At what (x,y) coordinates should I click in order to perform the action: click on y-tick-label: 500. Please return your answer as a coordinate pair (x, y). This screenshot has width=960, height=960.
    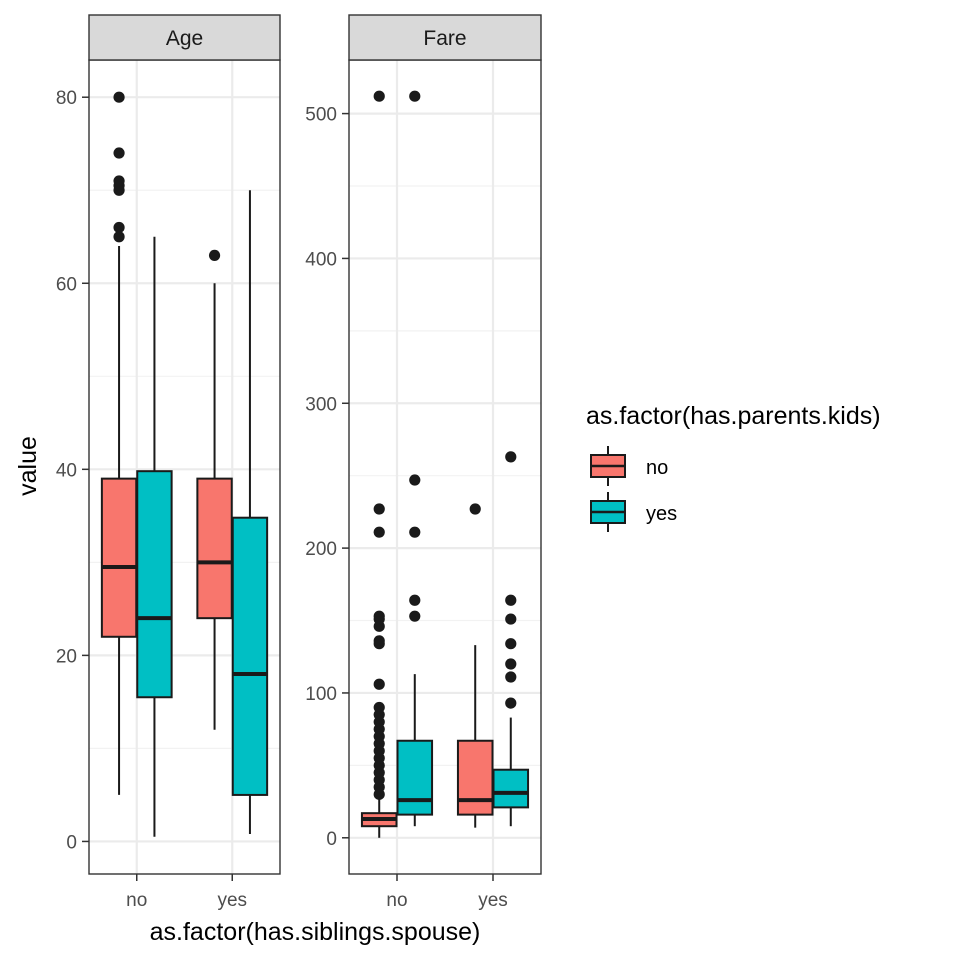
    Looking at the image, I should click on (321, 115).